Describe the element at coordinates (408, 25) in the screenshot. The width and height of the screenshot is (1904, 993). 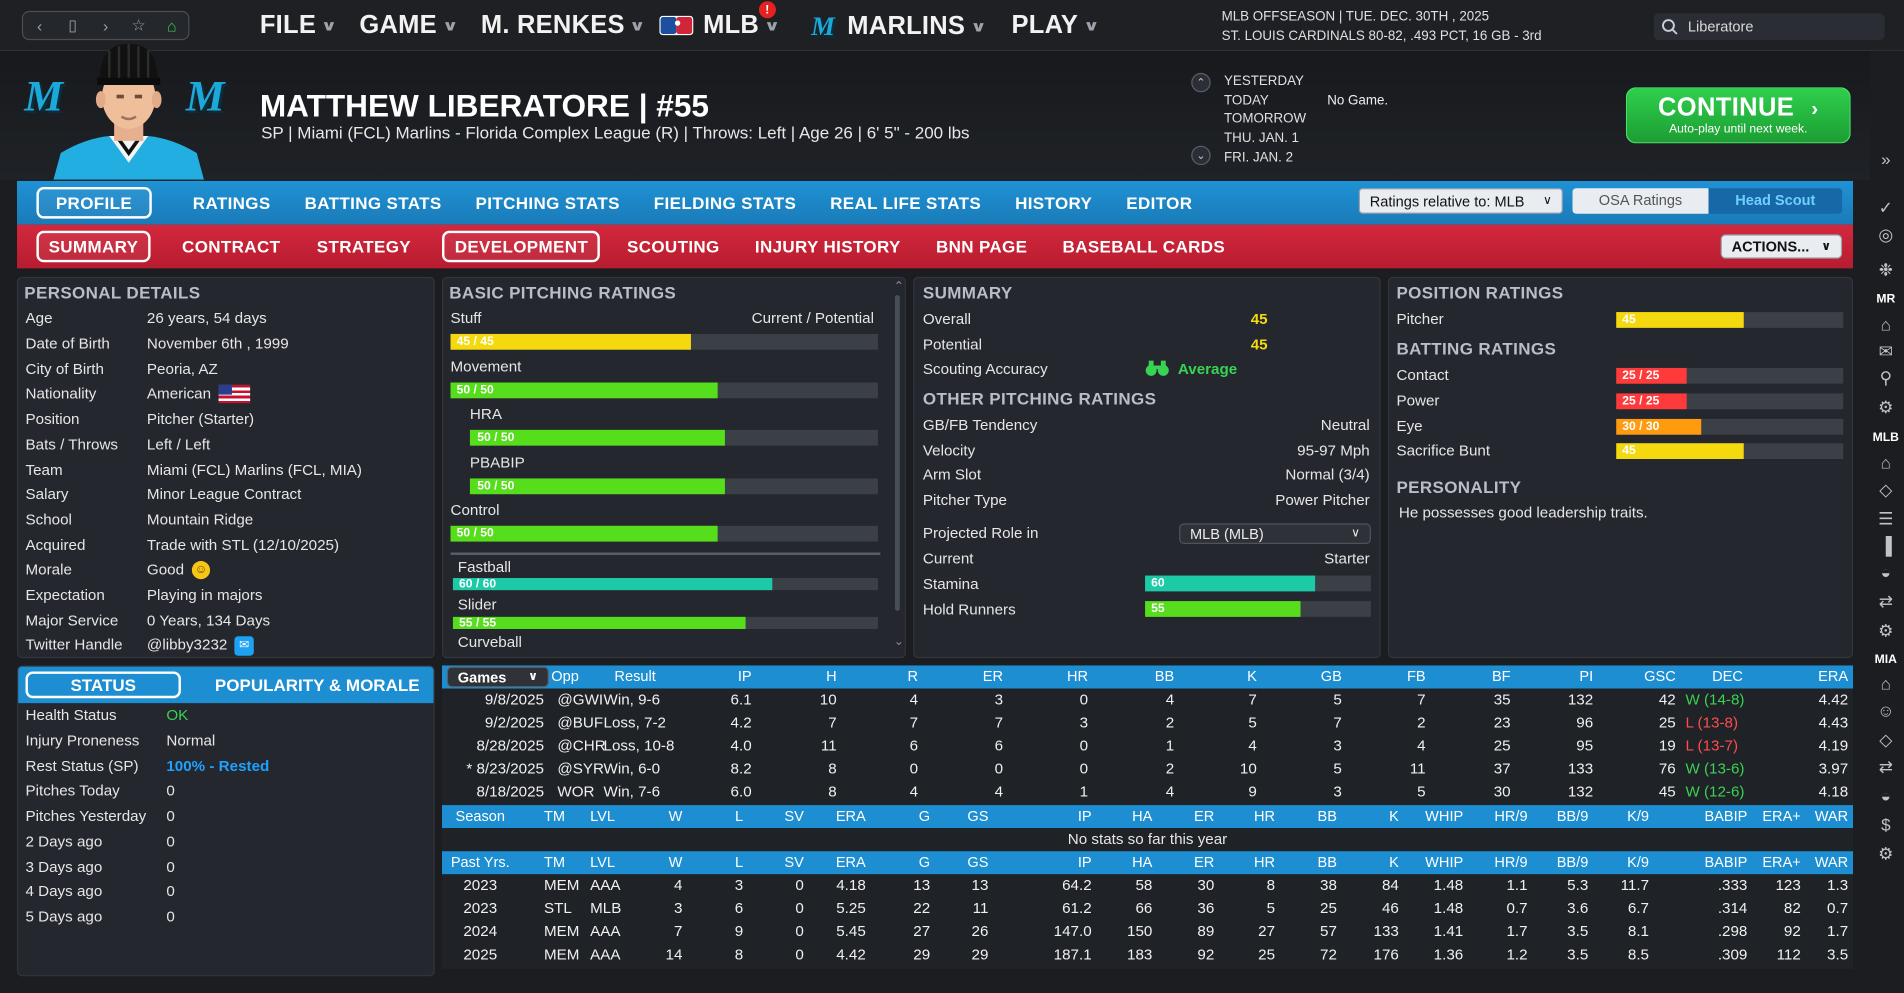
I see `menu-game: GAME ∨` at that location.